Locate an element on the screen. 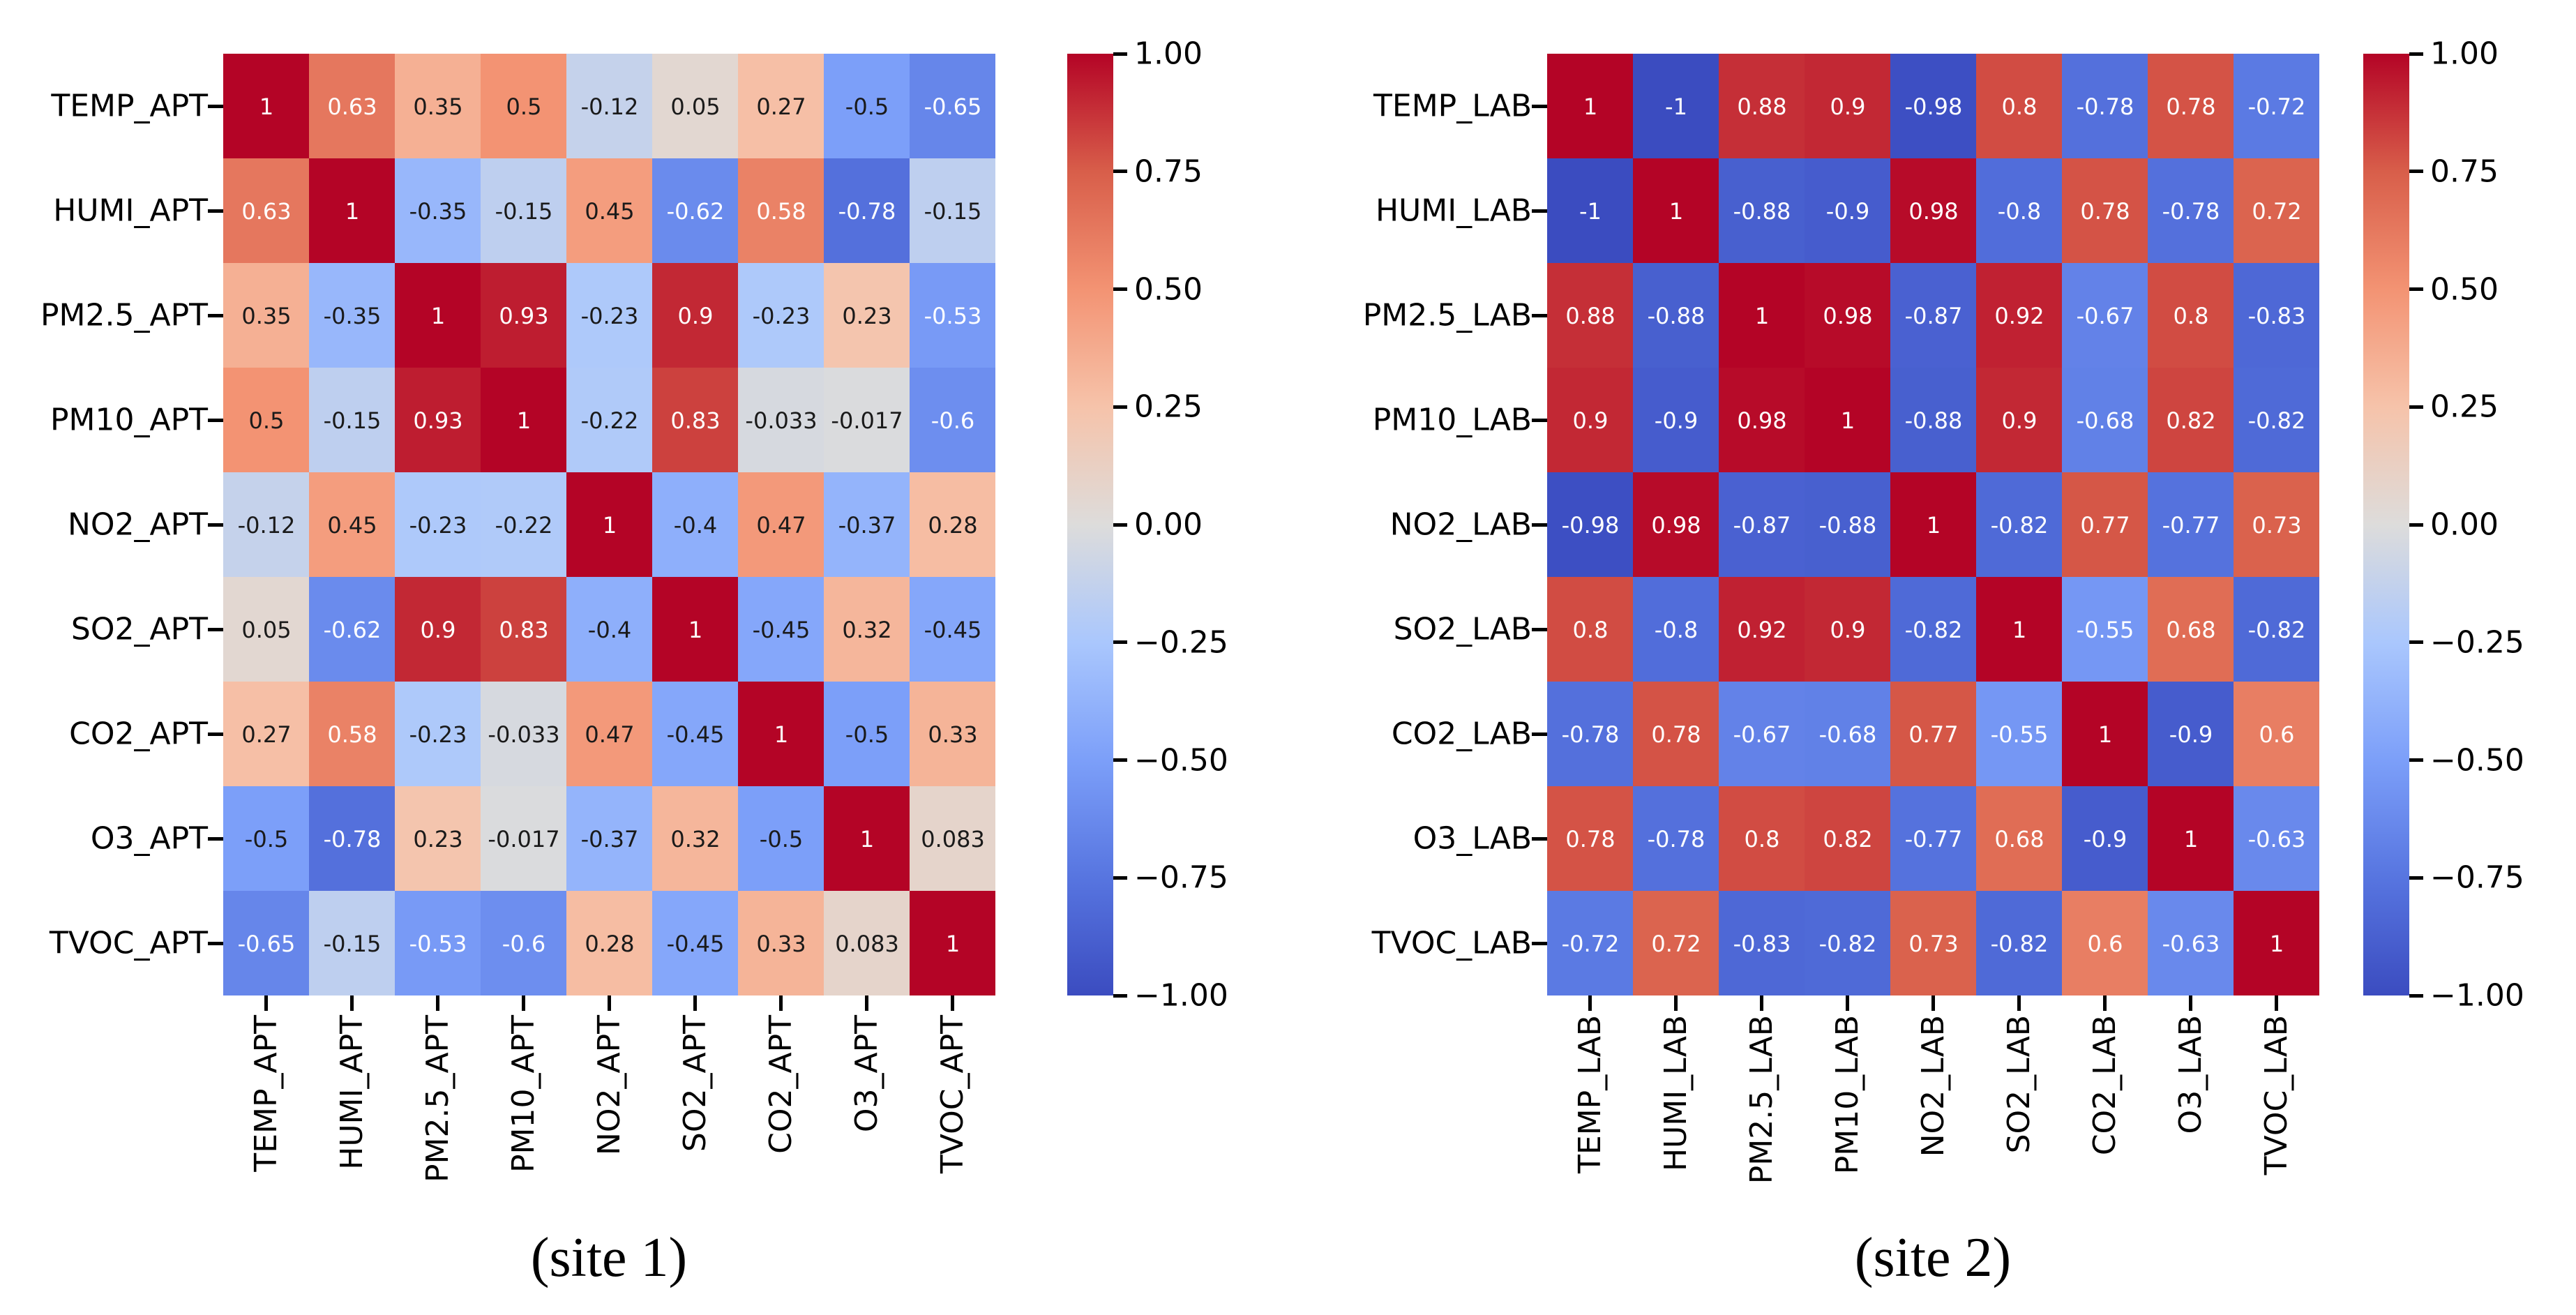 The image size is (2576, 1315). cell-value: 0.63 is located at coordinates (266, 211).